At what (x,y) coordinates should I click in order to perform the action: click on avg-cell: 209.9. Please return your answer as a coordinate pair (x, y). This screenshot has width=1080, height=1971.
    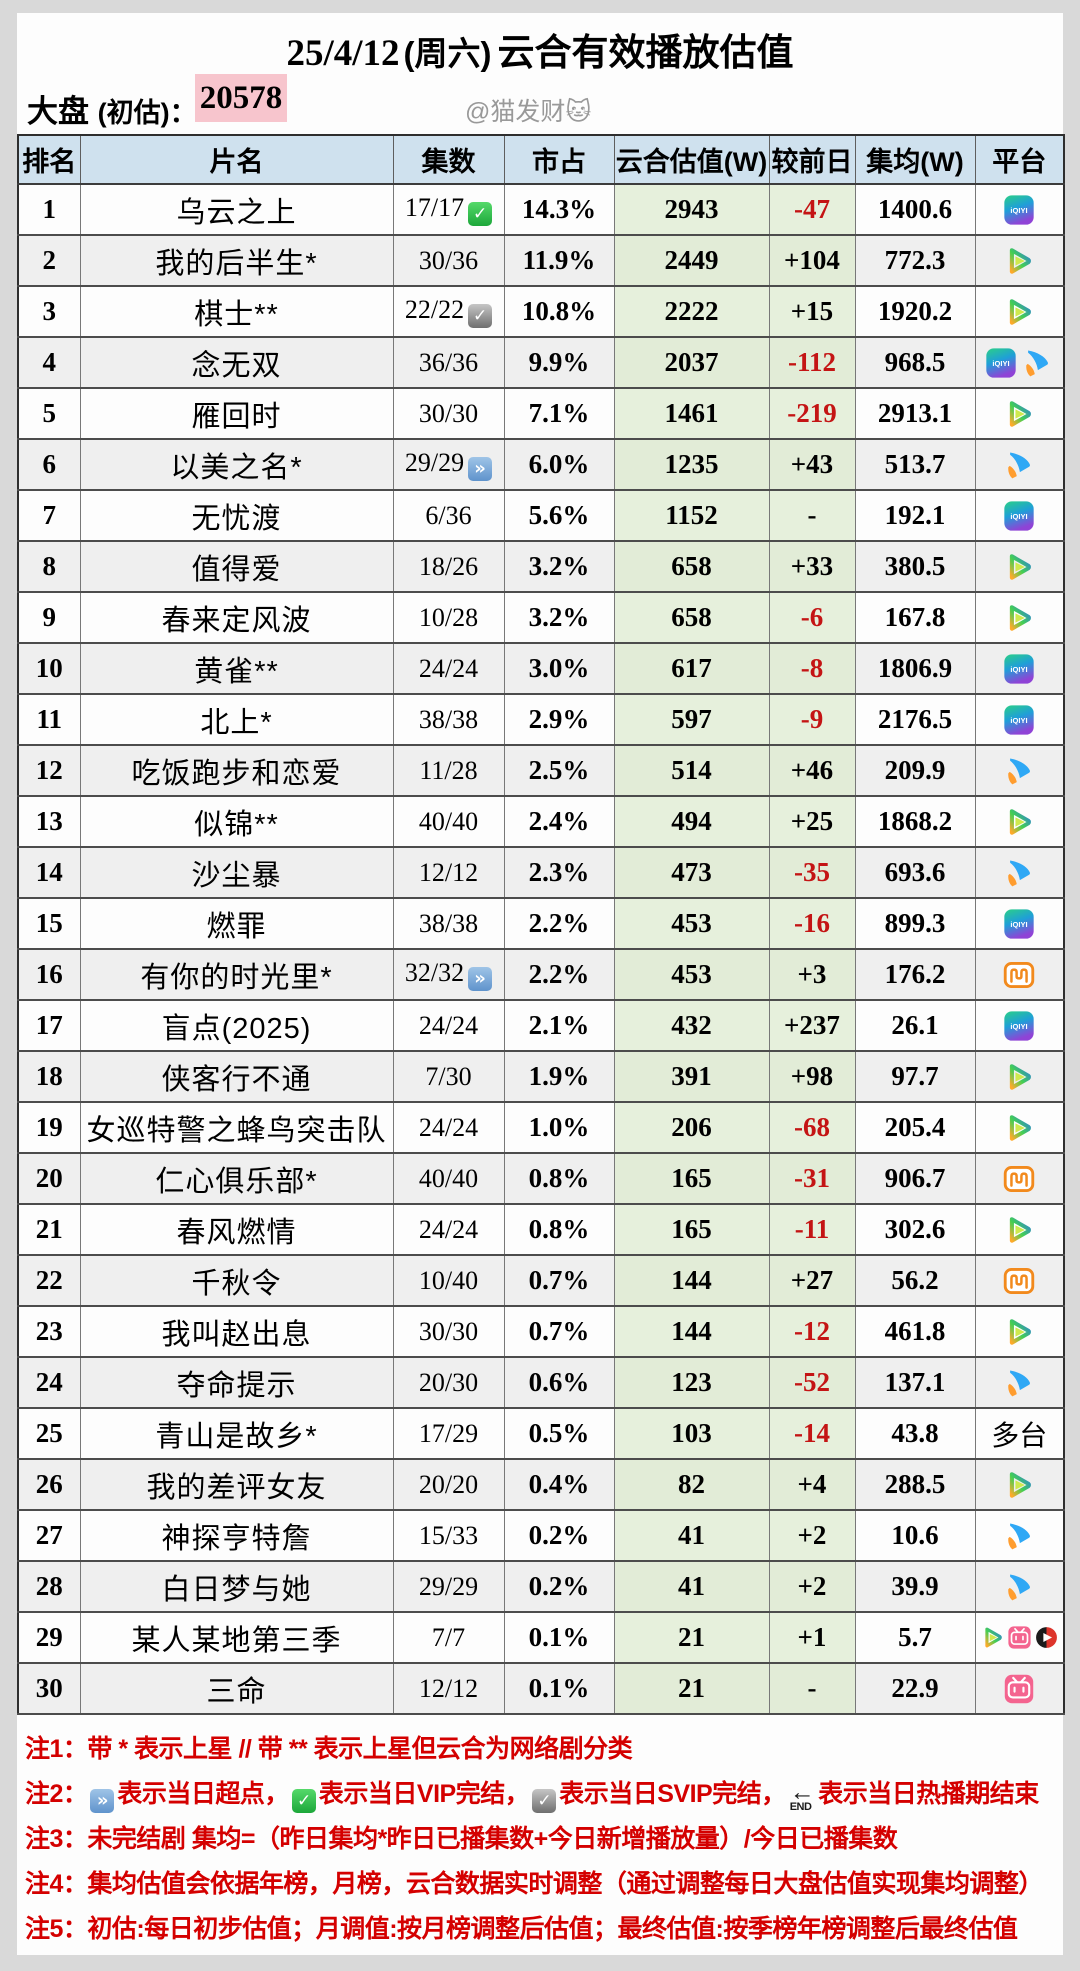
    Looking at the image, I should click on (915, 770).